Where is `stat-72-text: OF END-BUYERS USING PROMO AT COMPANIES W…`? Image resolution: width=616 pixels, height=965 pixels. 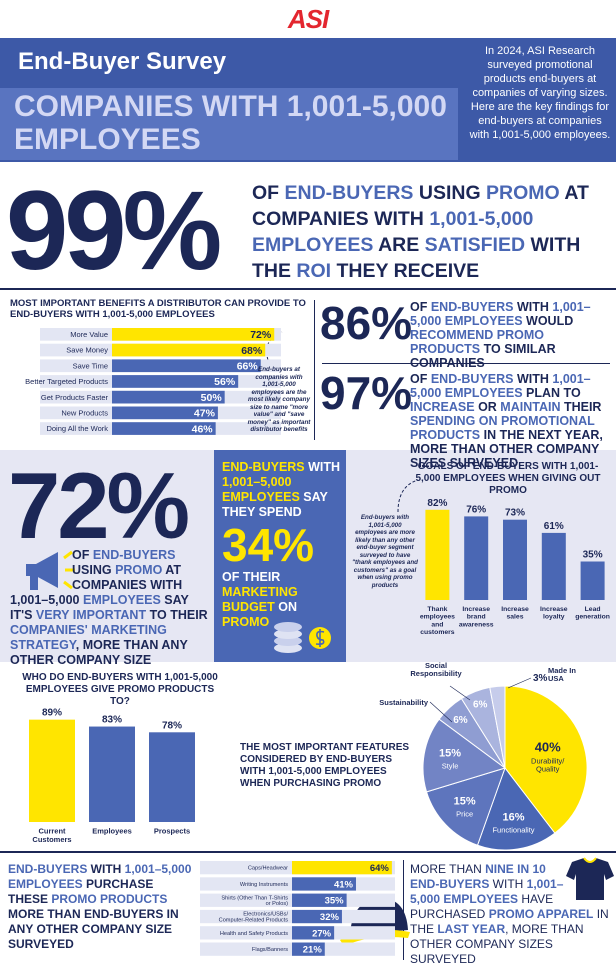
stat-72-text: OF END-BUYERS USING PROMO AT COMPANIES W… is located at coordinates (110, 608).